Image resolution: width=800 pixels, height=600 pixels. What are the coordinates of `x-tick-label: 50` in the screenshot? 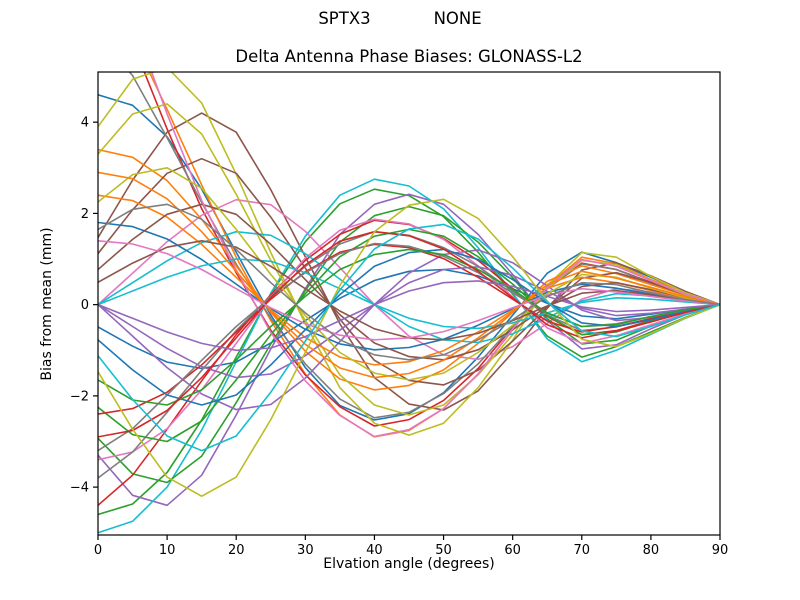 It's located at (443, 550).